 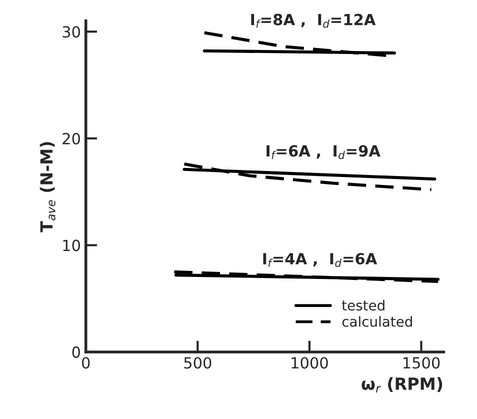 What do you see at coordinates (310, 363) in the screenshot?
I see `x-tick-label: 1000` at bounding box center [310, 363].